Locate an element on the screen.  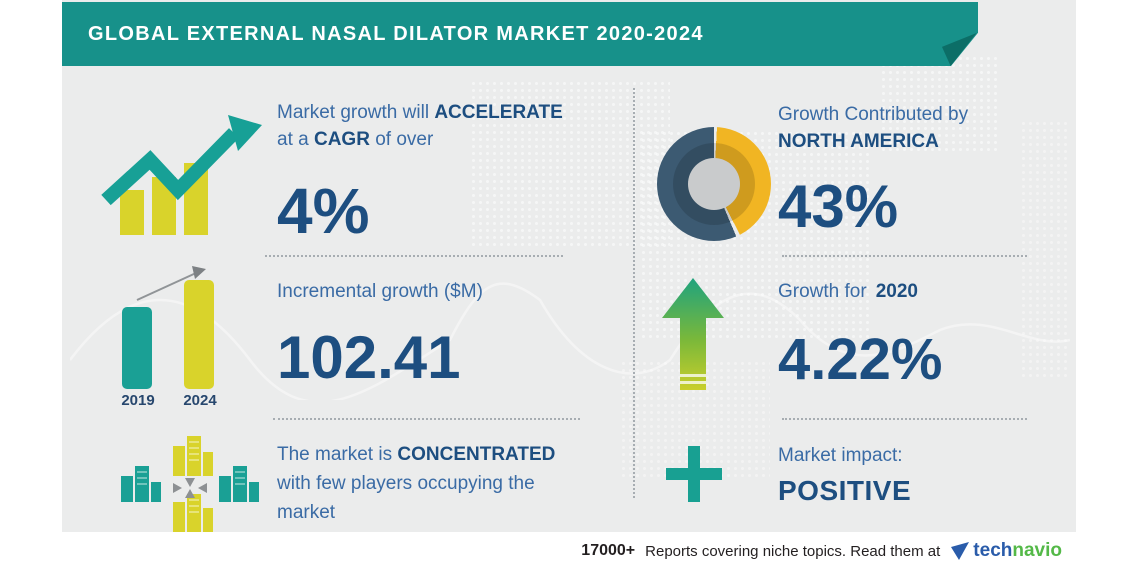
impact-block: Market impact: POSITIVE is located at coordinates (928, 474).